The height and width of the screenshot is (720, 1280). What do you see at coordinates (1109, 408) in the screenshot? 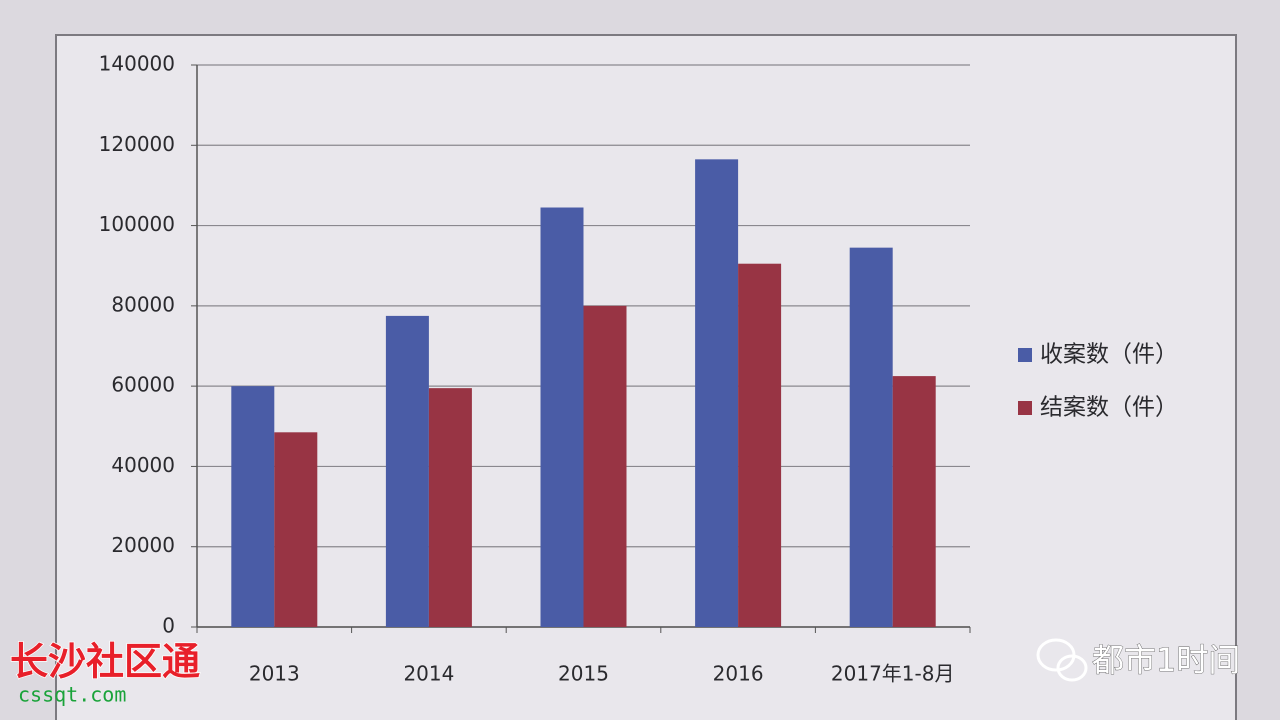
I see `legend-label: 结案数（件）` at bounding box center [1109, 408].